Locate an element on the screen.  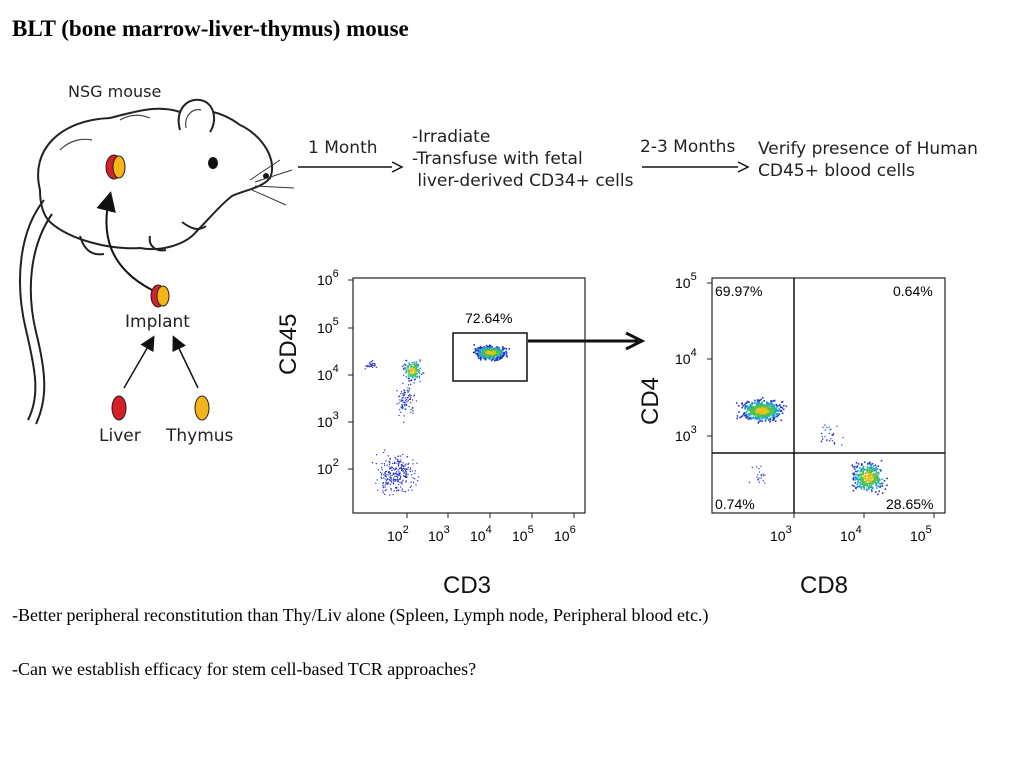
step1-time: 1 Month is located at coordinates (343, 148).